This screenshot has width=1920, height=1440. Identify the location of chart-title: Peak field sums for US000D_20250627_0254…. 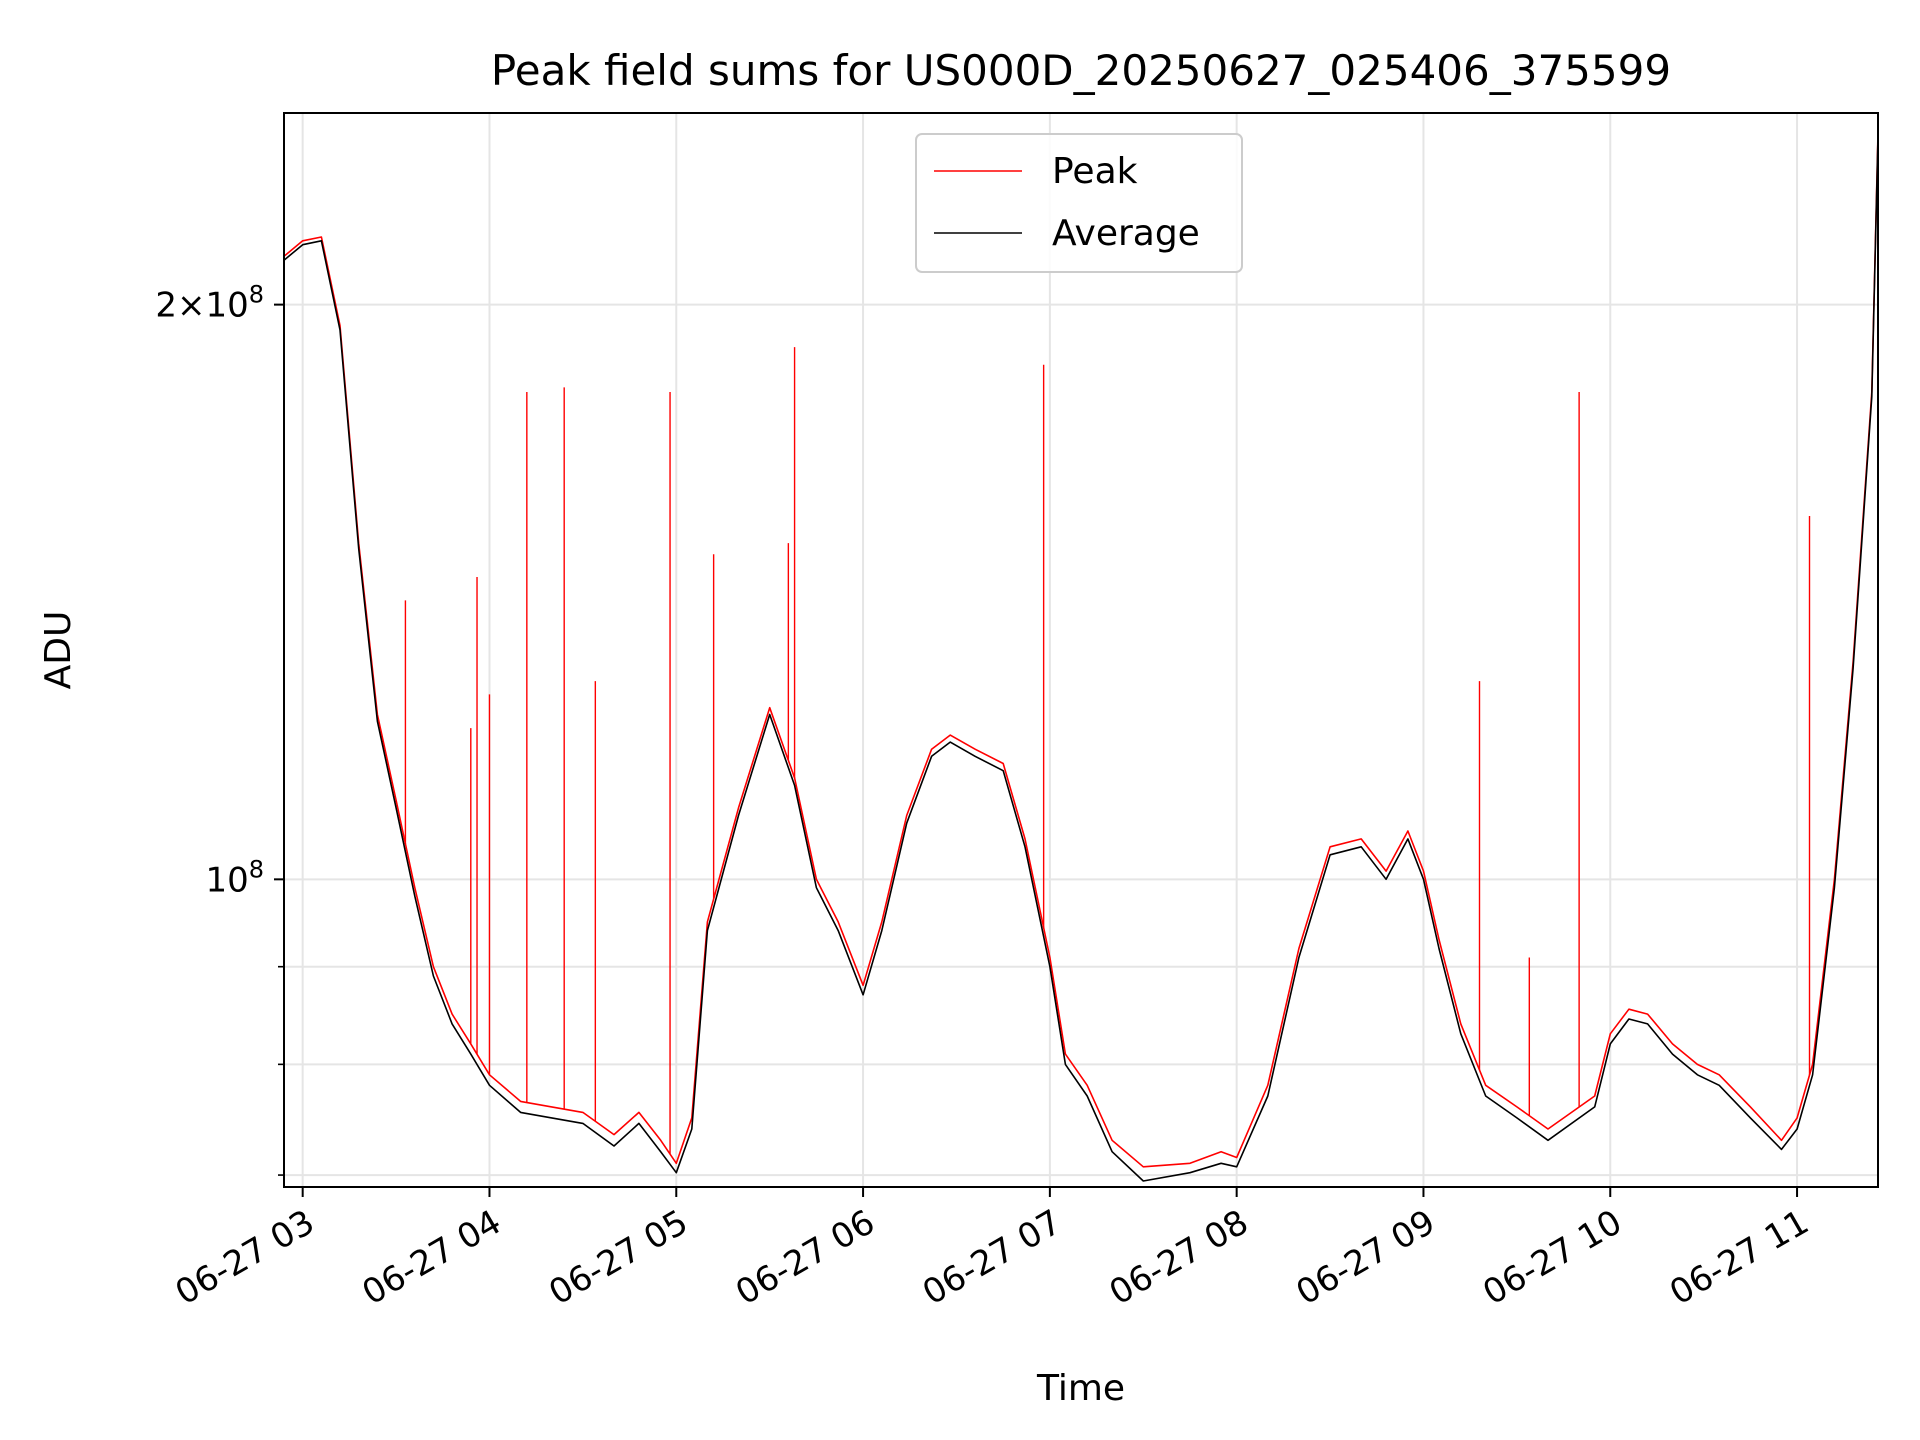
(1081, 70).